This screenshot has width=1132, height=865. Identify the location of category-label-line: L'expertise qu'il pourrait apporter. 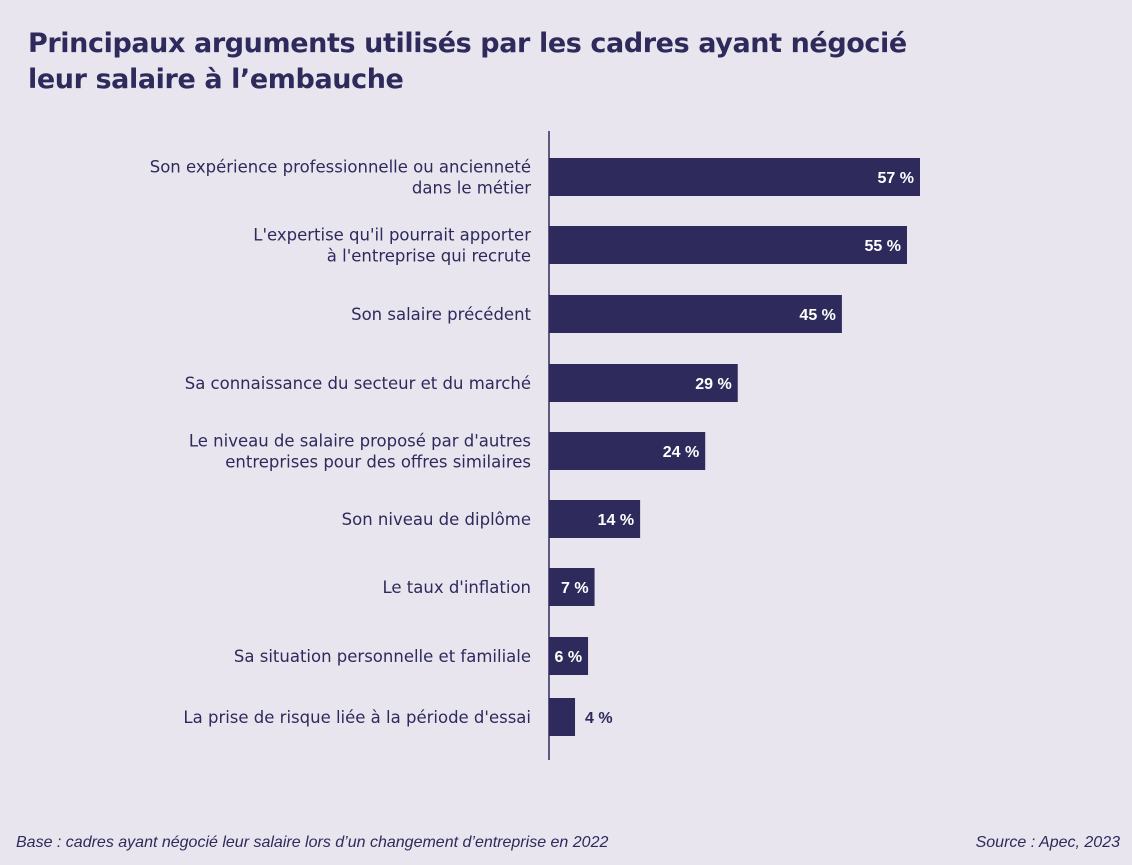
(392, 235).